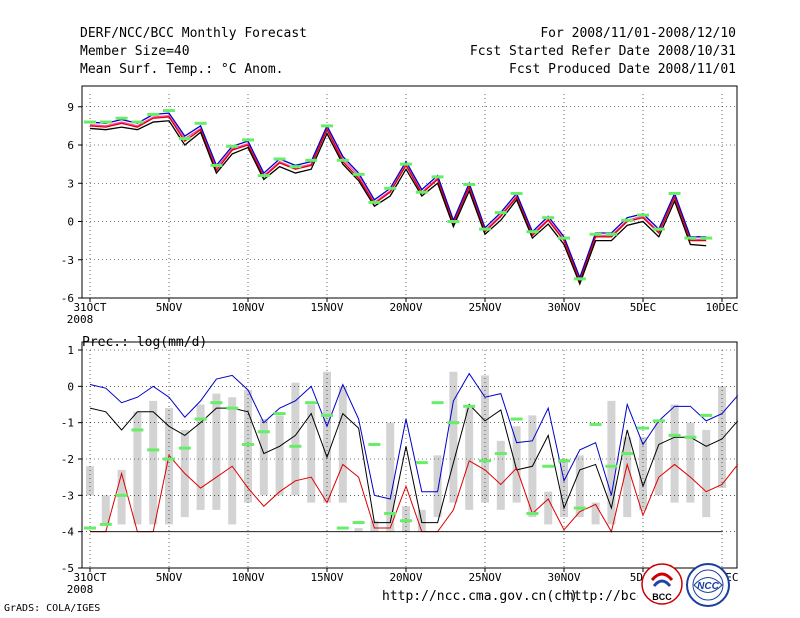  I want to click on variable-label: Mean Surf. Temp.: °C Anom., so click(182, 69).